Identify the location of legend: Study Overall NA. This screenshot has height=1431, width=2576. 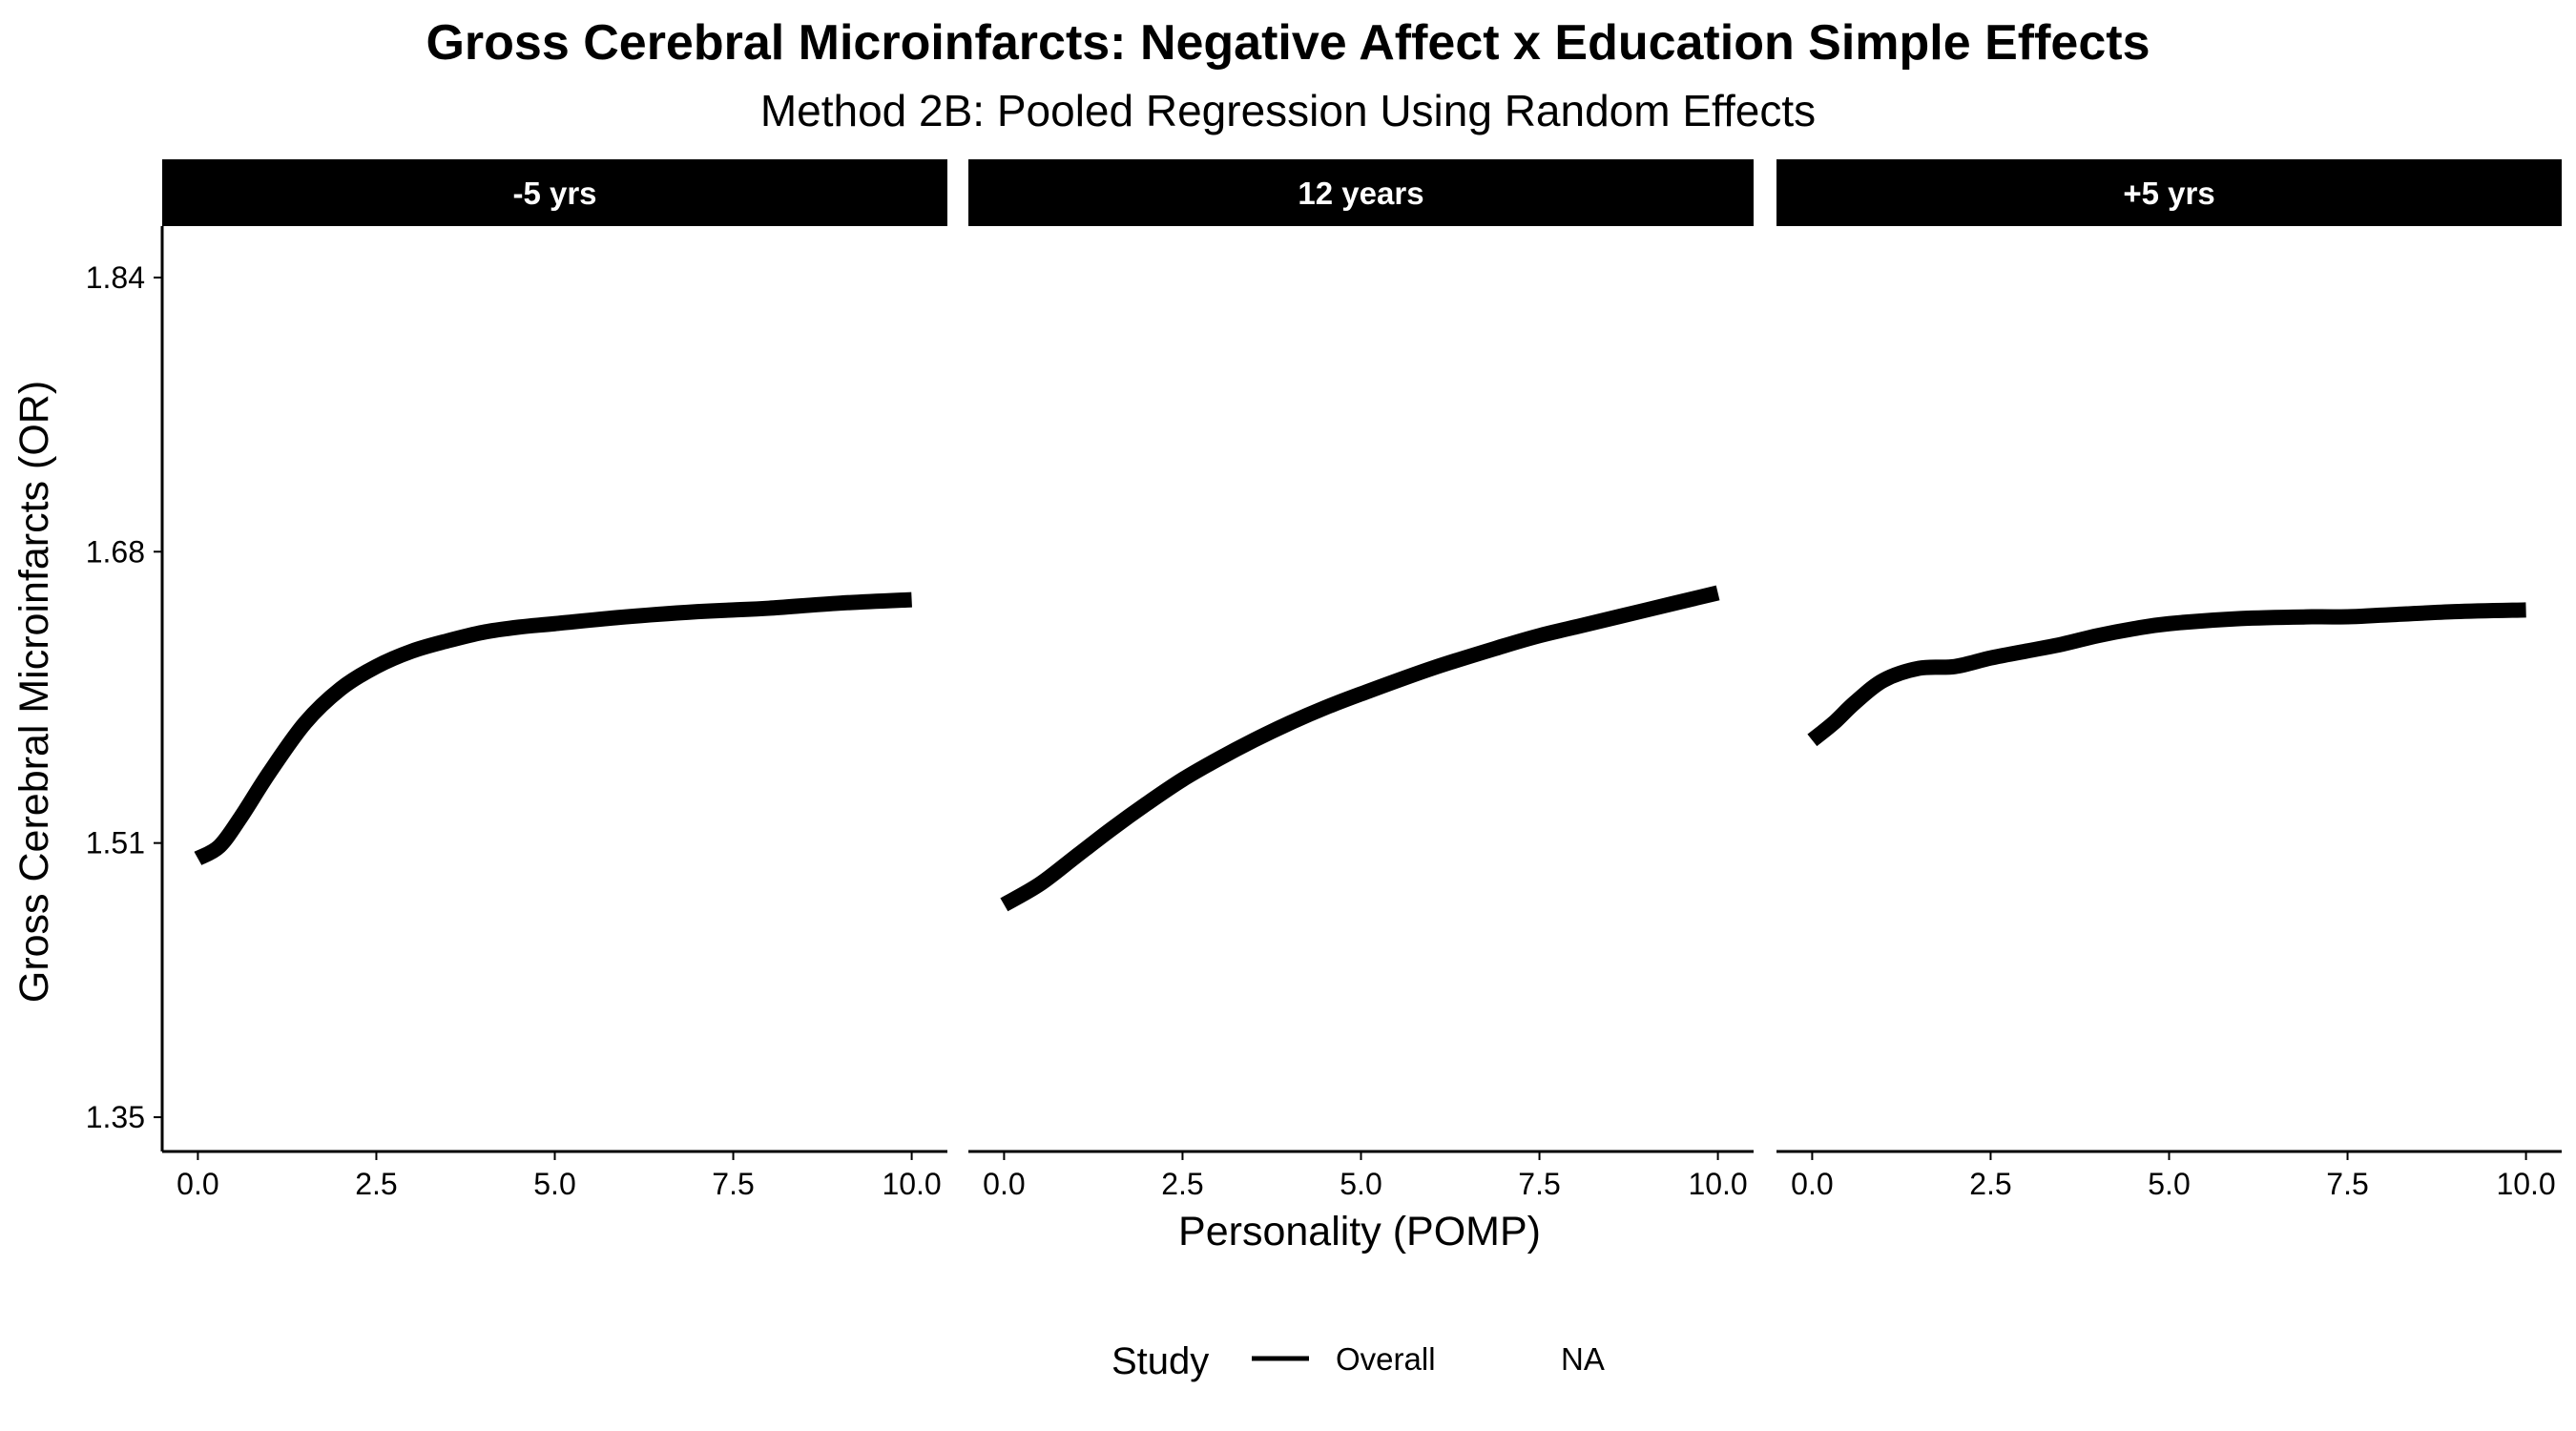
(1358, 1361).